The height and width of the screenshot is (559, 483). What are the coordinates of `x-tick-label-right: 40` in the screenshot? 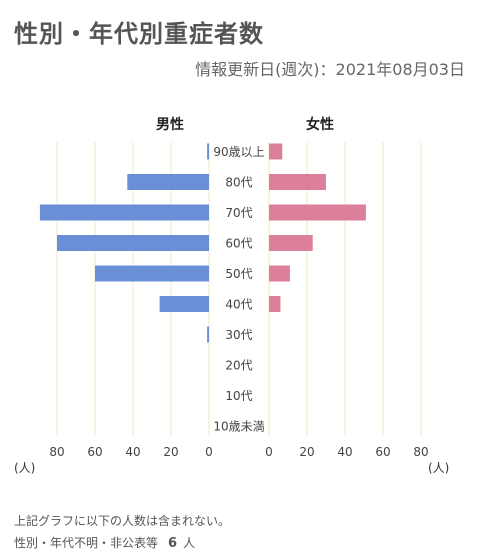 It's located at (344, 452).